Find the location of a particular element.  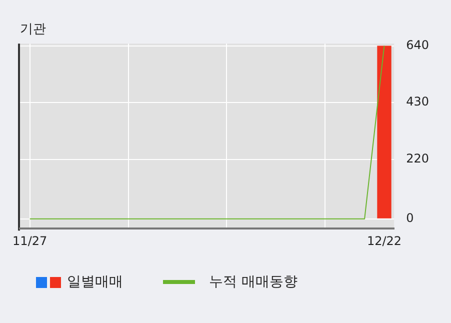

x-tick-label: 11/27 is located at coordinates (30, 241).